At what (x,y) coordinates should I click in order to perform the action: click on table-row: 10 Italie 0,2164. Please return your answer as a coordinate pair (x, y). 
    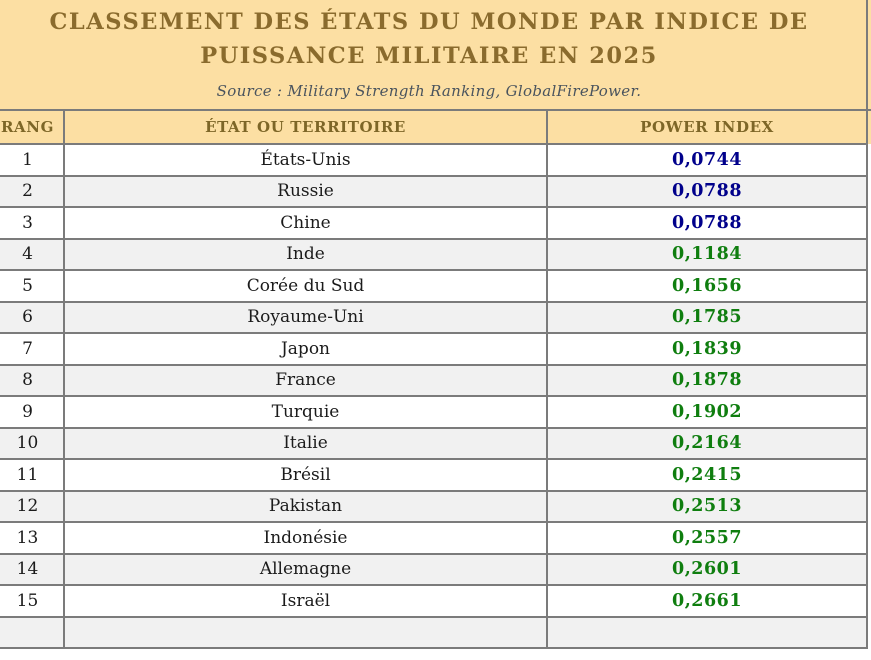
    Looking at the image, I should click on (435, 443).